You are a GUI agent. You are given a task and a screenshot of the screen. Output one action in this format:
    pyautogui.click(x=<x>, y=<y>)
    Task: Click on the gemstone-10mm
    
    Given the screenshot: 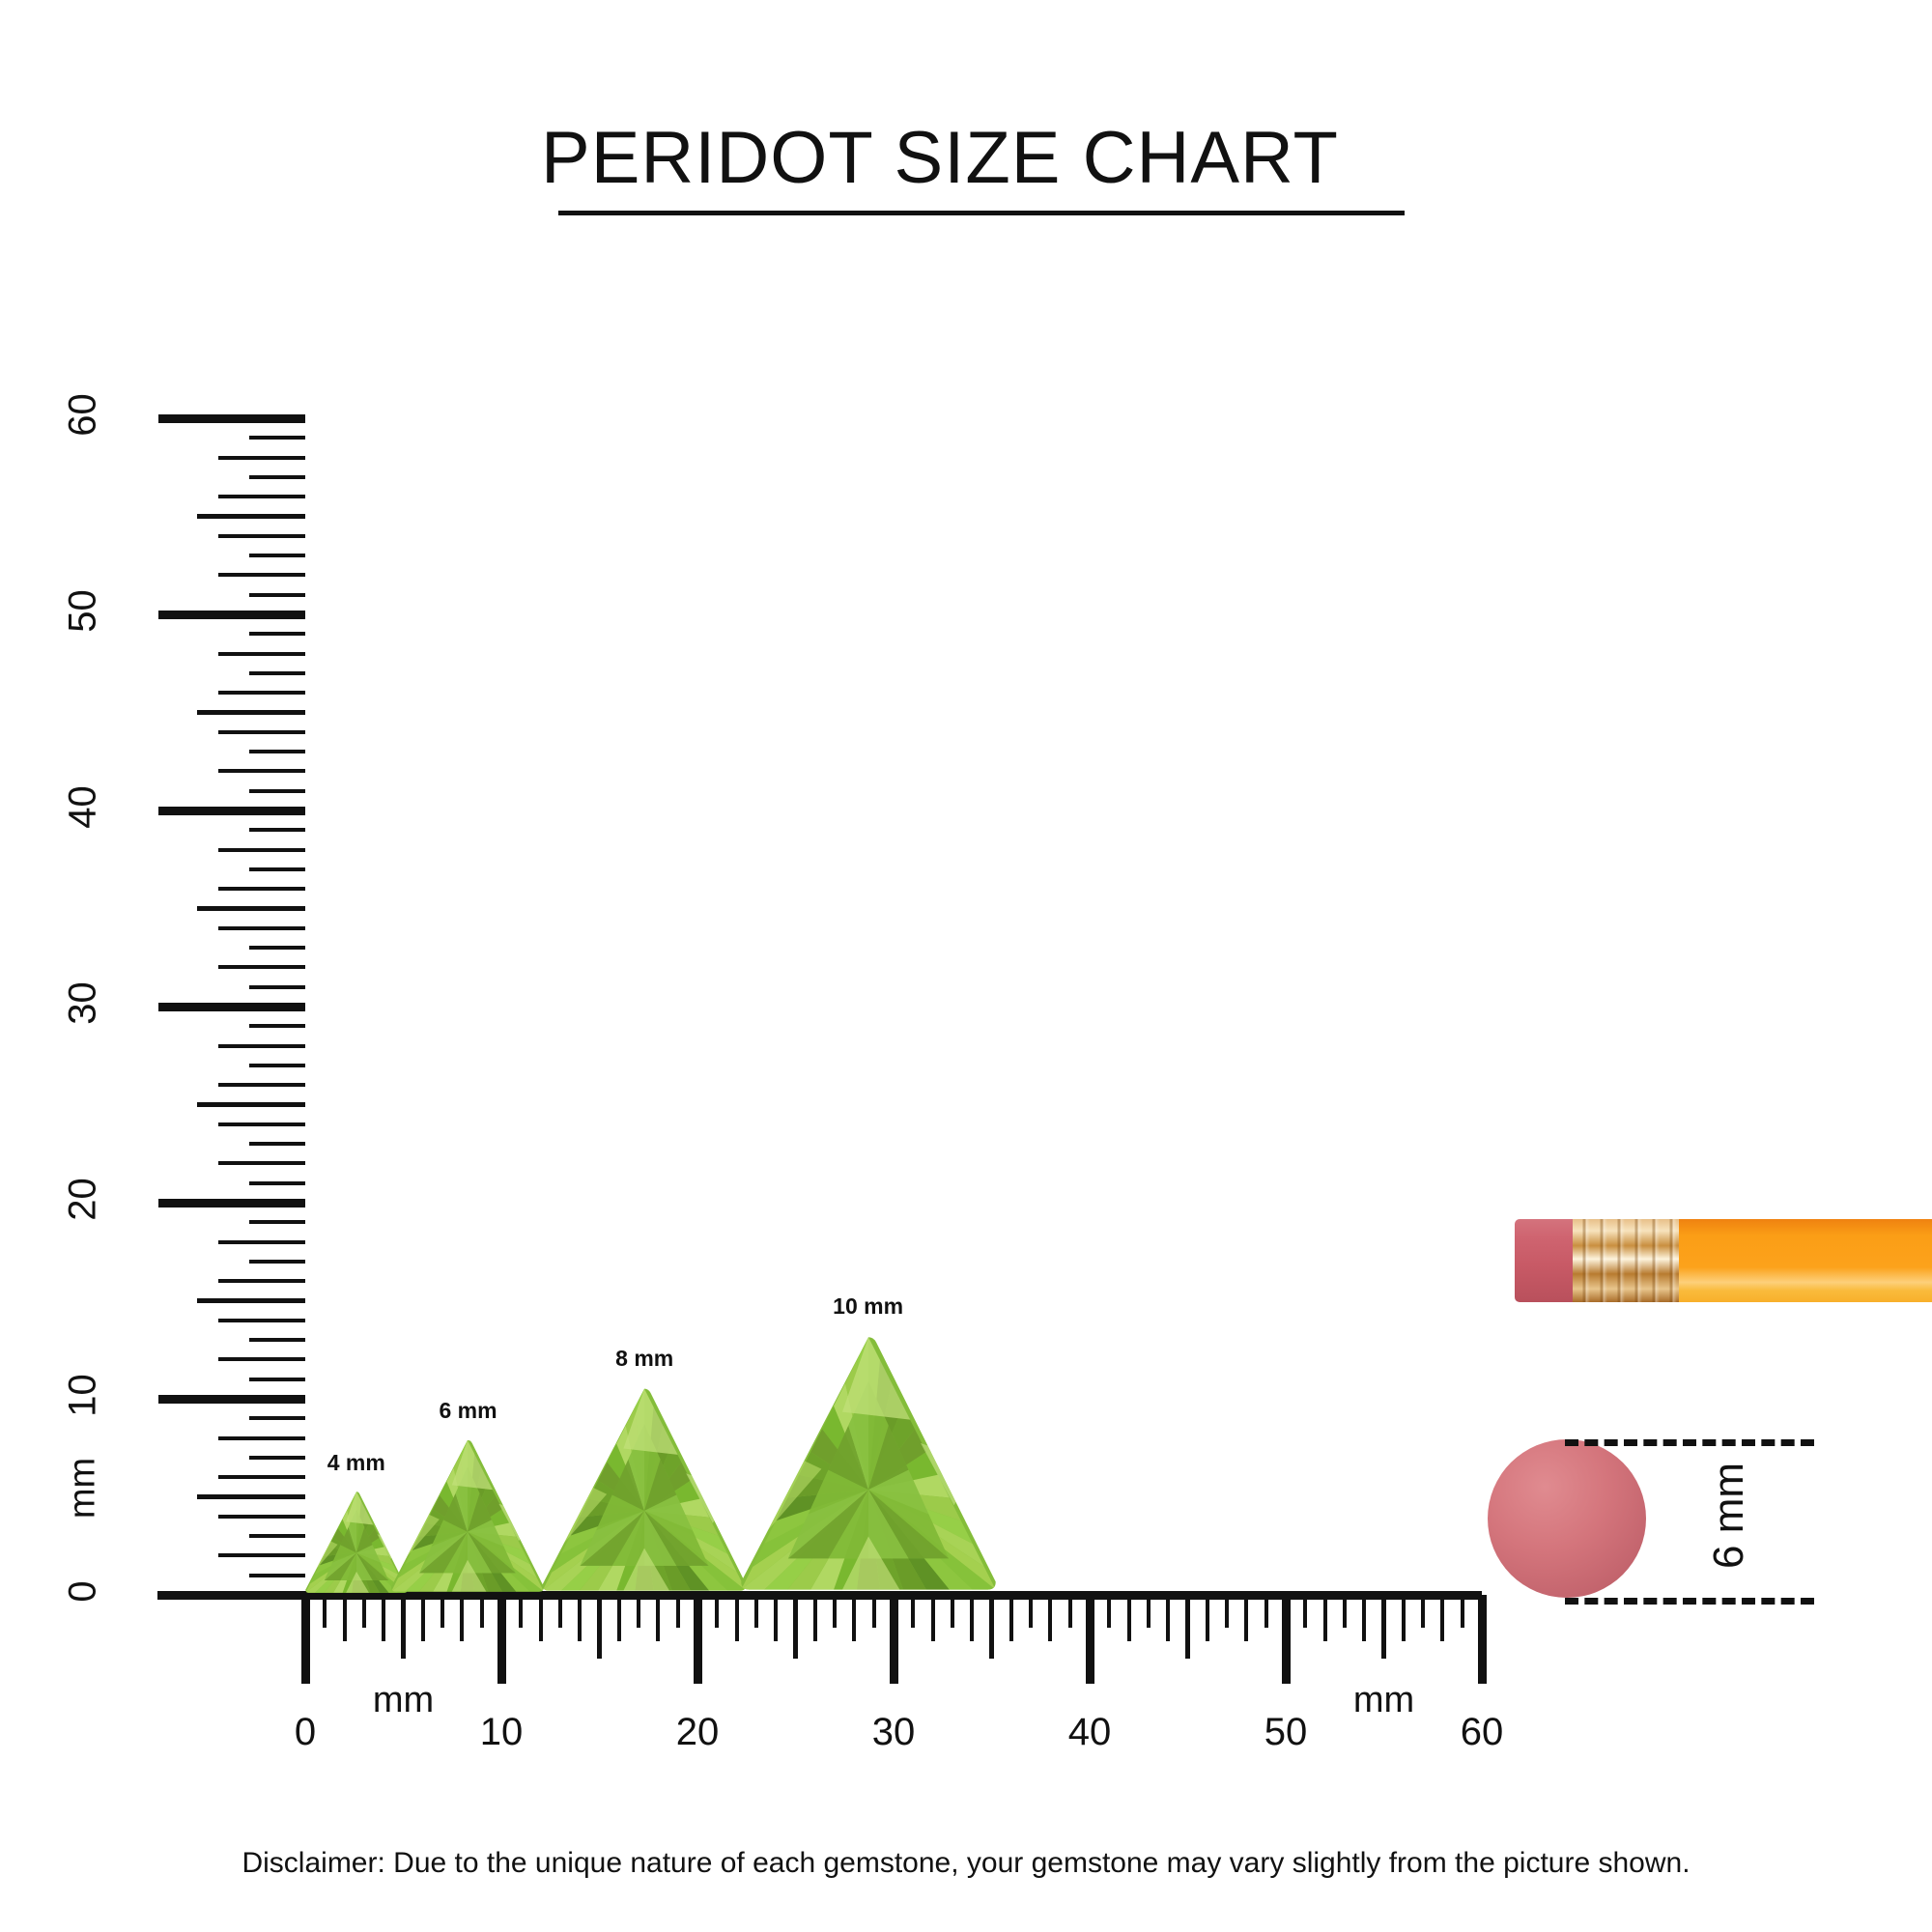 What is the action you would take?
    pyautogui.click(x=868, y=1464)
    